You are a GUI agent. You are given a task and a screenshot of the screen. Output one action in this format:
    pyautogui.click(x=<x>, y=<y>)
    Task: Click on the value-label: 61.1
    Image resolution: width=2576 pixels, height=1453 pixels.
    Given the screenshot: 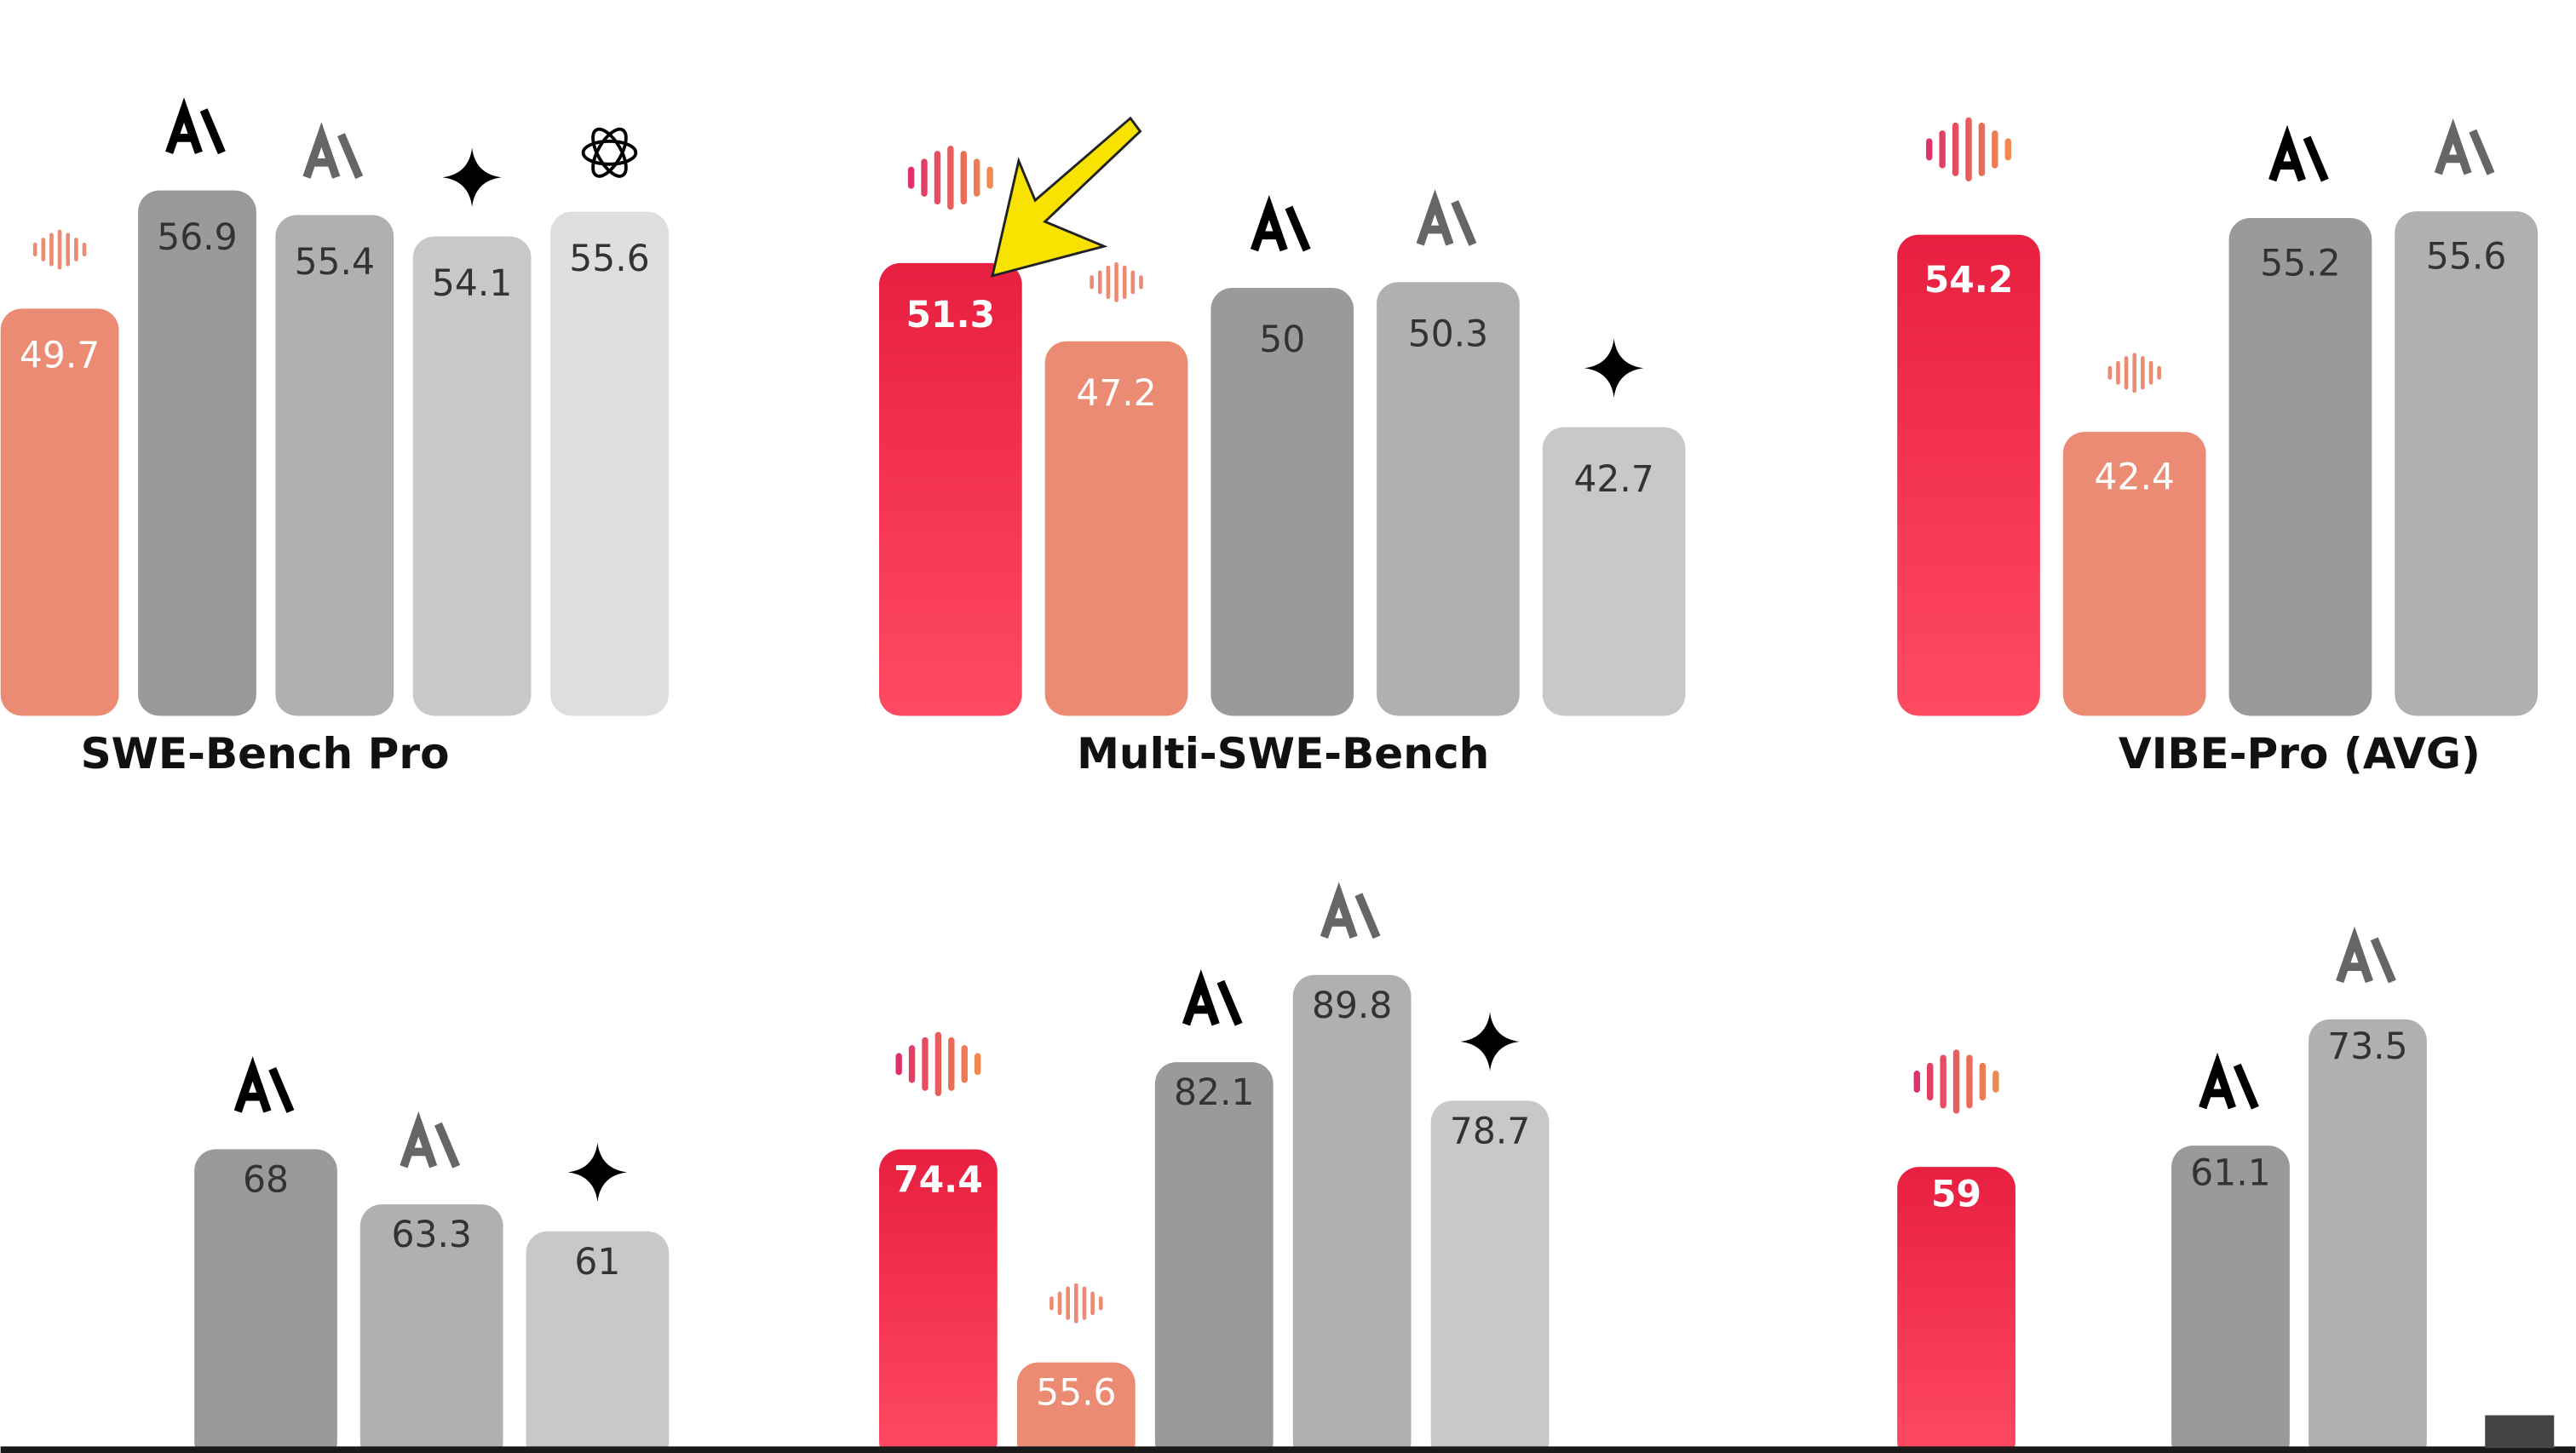 What is the action you would take?
    pyautogui.click(x=2230, y=1172)
    